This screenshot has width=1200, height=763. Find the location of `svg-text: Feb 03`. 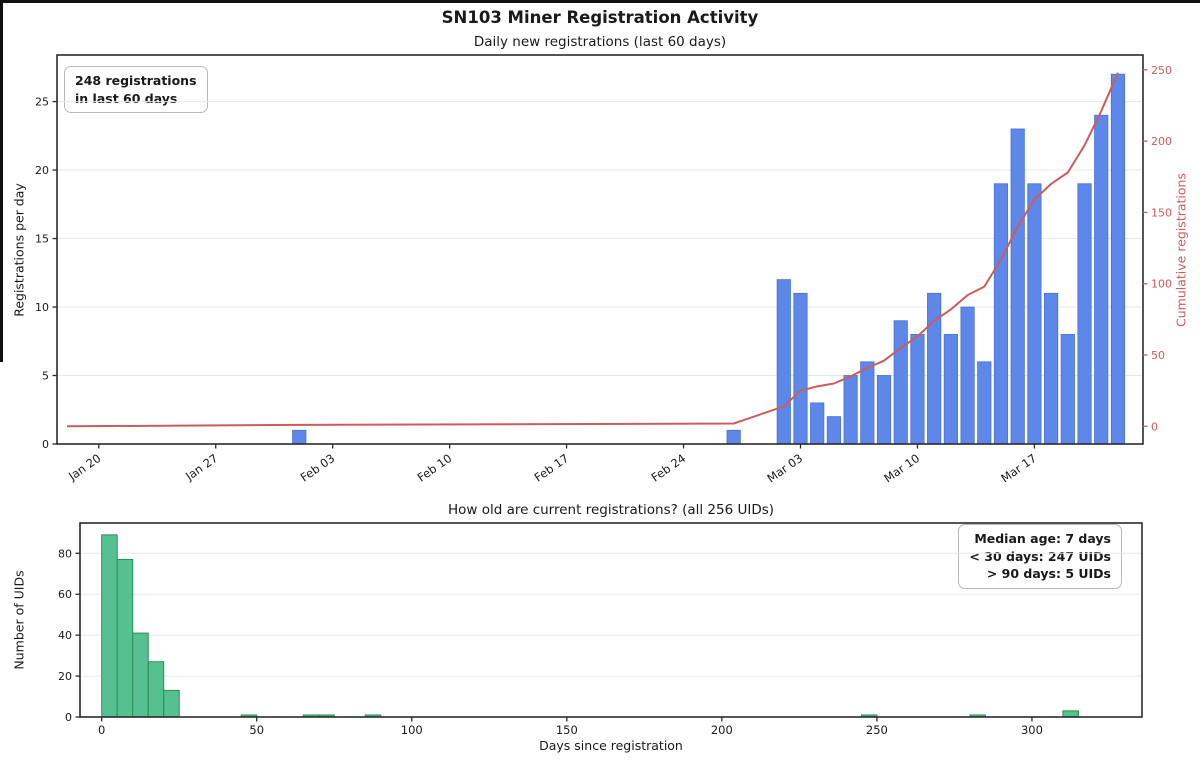

svg-text: Feb 03 is located at coordinates (318, 468).